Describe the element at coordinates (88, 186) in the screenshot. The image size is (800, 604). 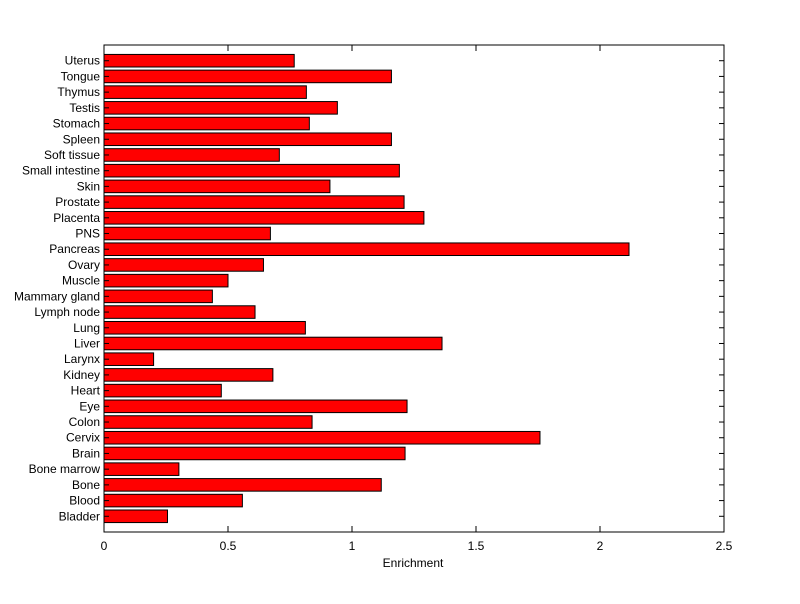
I see `y-tick-label: Skin` at that location.